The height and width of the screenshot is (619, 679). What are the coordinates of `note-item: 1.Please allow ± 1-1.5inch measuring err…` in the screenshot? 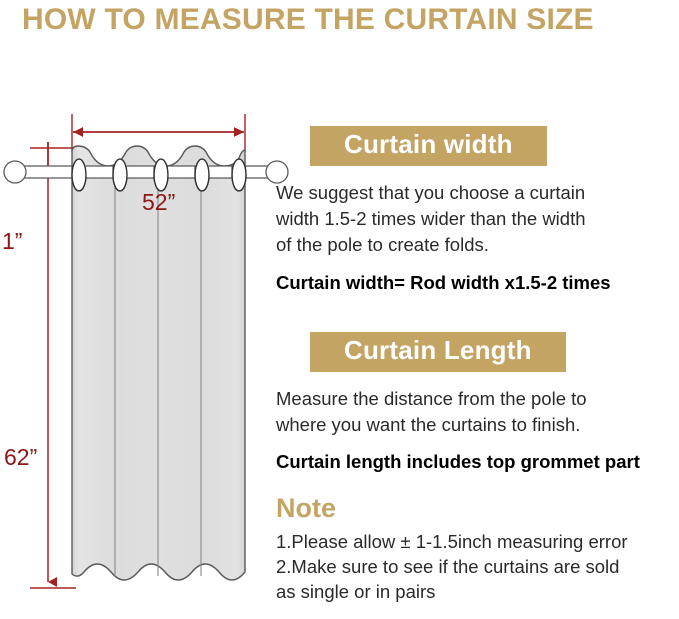 It's located at (452, 541).